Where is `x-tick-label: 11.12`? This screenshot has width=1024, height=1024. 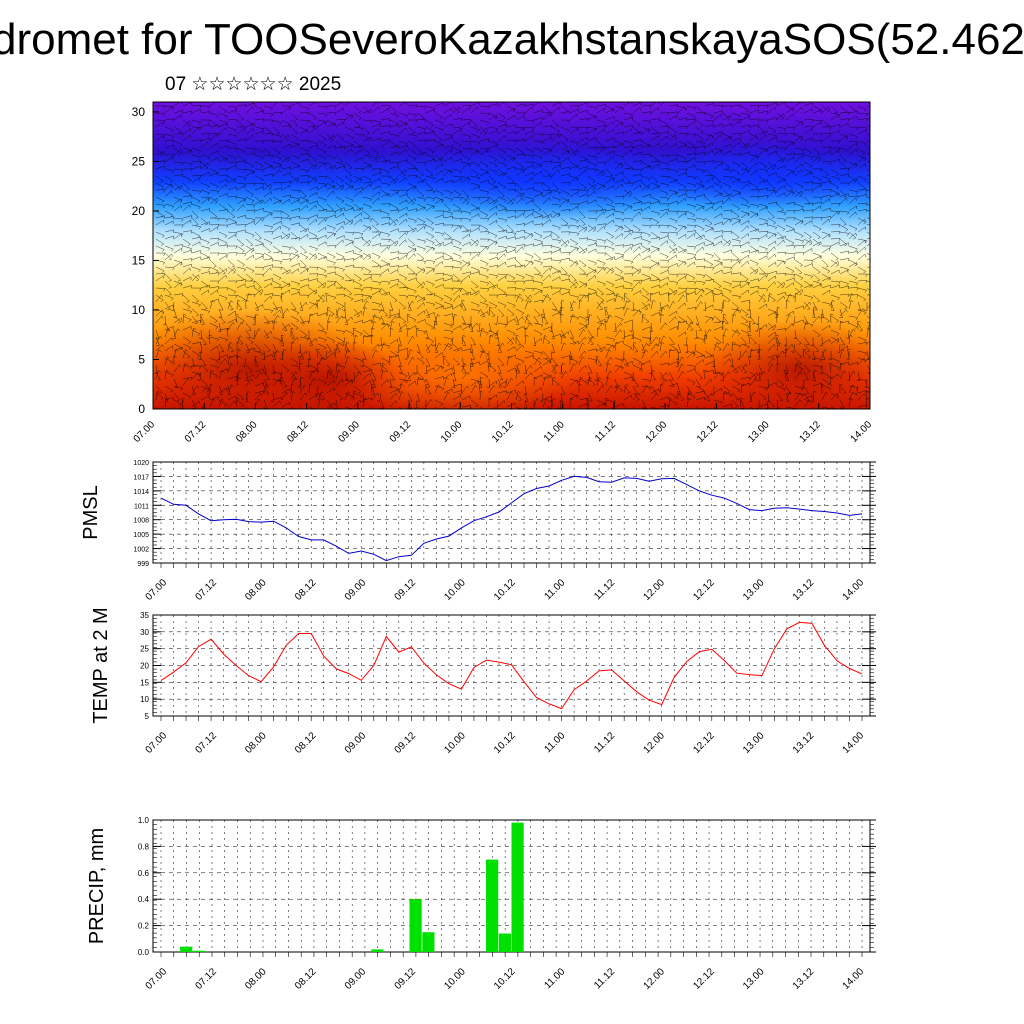 x-tick-label: 11.12 is located at coordinates (604, 589).